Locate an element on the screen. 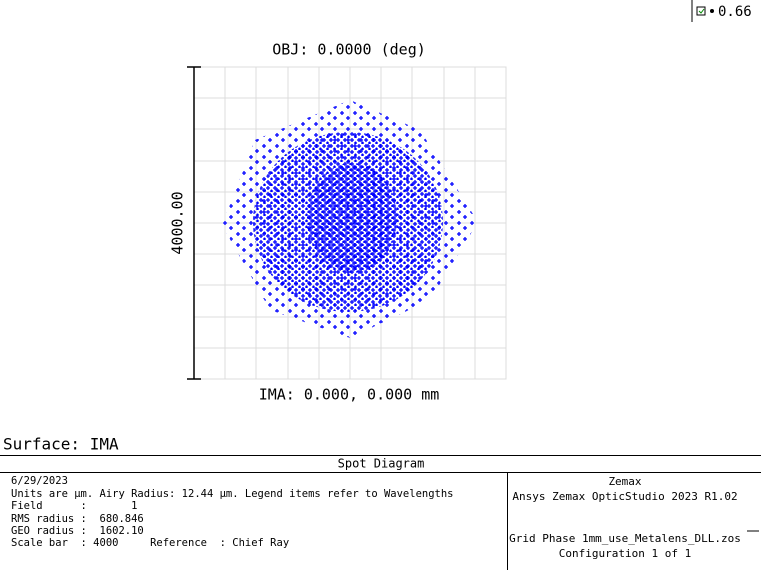 Image resolution: width=761 pixels, height=574 pixels. scale-bar is located at coordinates (194, 223).